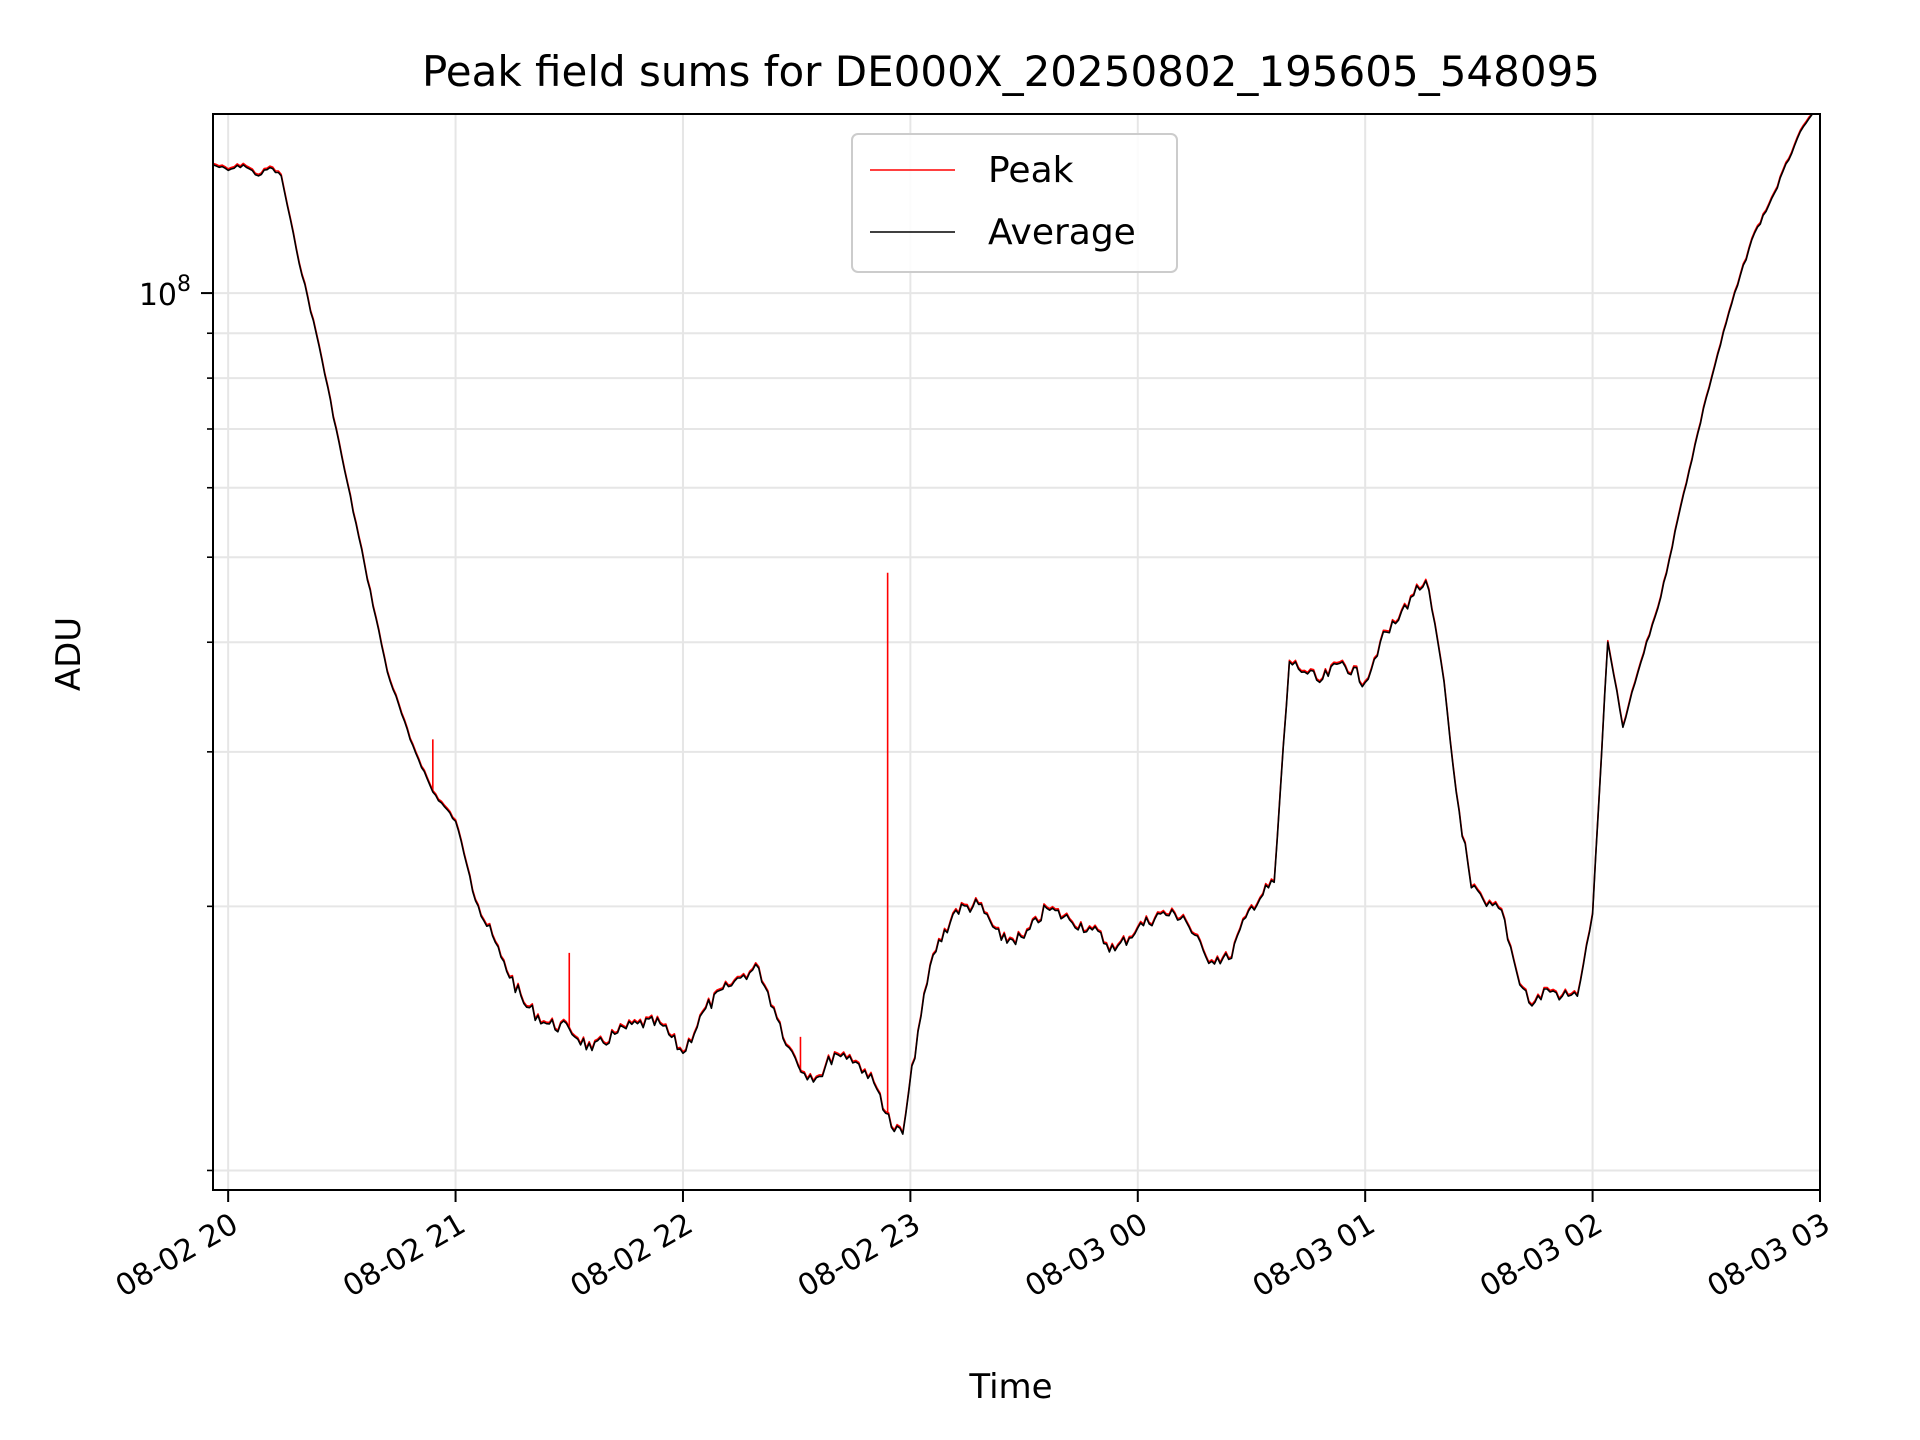 Image resolution: width=1920 pixels, height=1440 pixels. I want to click on series-peak-spikes, so click(660, 843).